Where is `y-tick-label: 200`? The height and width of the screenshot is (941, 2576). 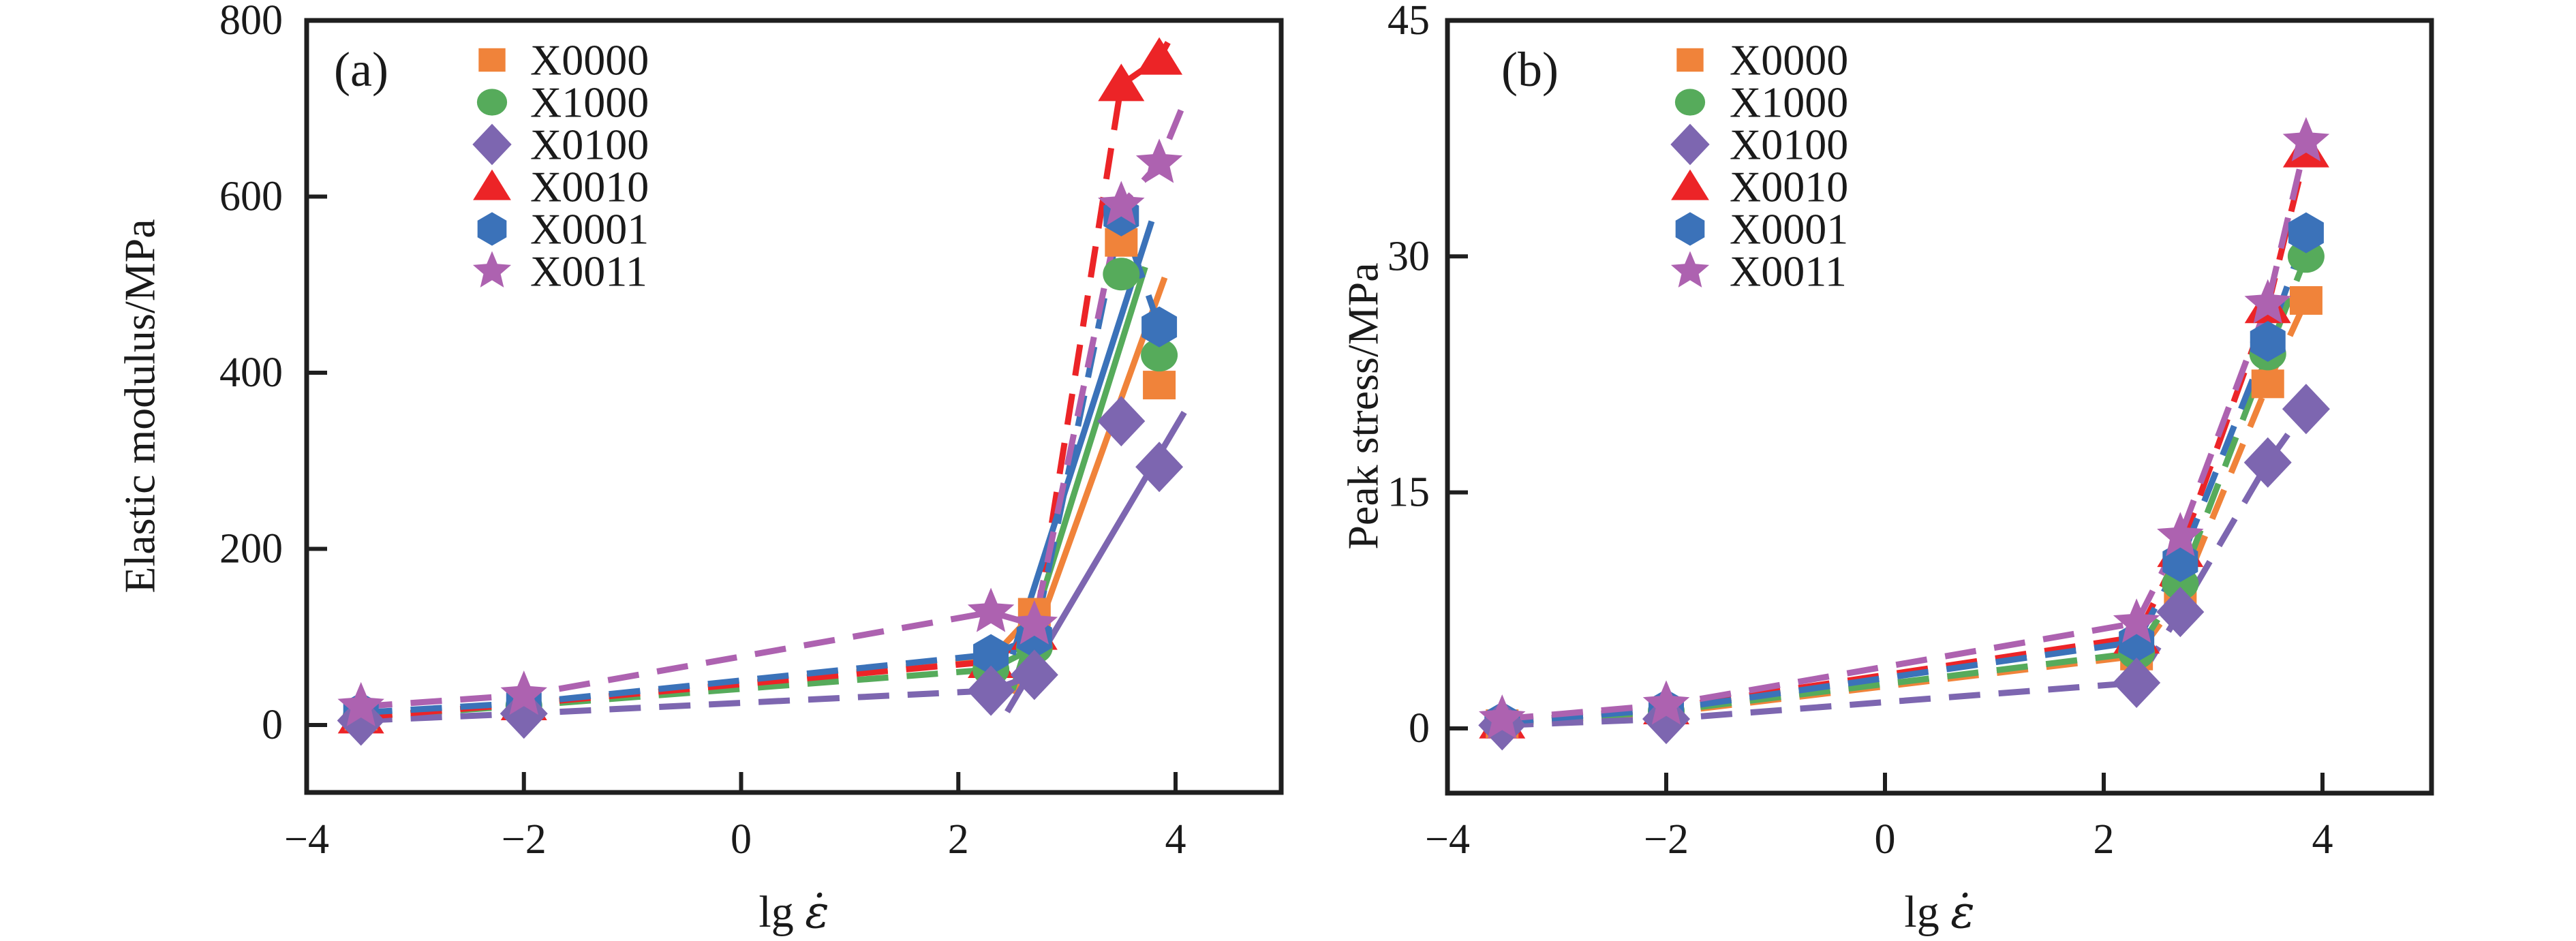
y-tick-label: 200 is located at coordinates (251, 549).